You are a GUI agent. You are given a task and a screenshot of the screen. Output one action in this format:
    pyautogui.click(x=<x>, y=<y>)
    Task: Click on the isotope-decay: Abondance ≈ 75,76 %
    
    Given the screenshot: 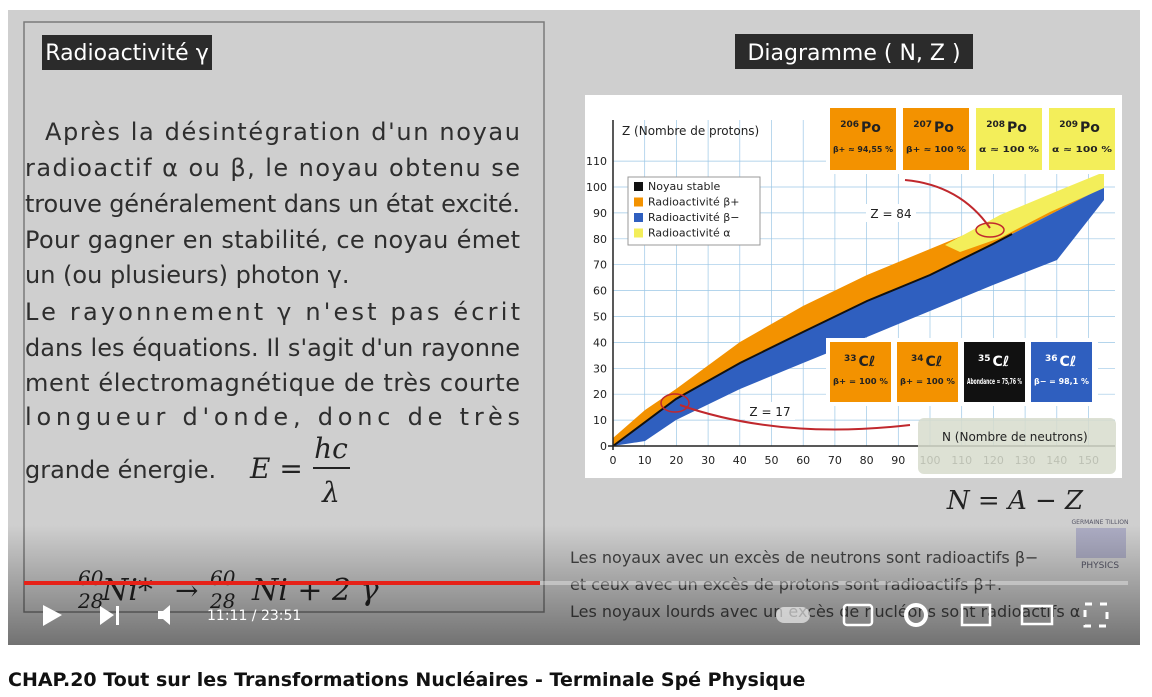 What is the action you would take?
    pyautogui.click(x=994, y=381)
    